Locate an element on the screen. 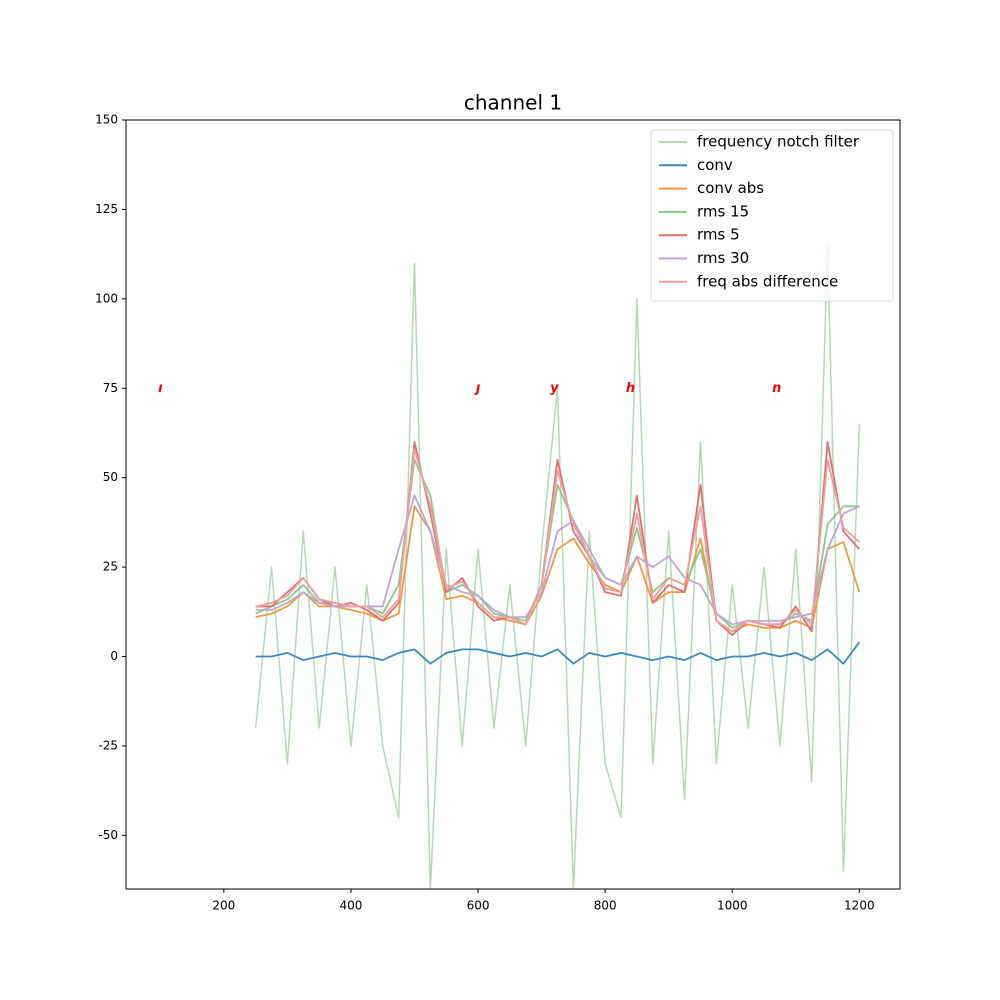  y-tick-label: 25 is located at coordinates (110, 567).